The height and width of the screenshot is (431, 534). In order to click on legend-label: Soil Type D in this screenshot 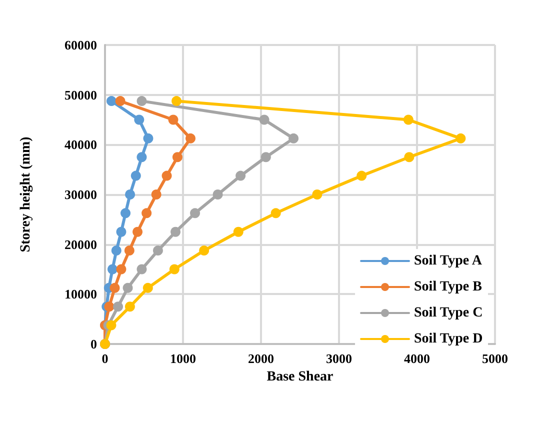, I will do `click(448, 339)`.